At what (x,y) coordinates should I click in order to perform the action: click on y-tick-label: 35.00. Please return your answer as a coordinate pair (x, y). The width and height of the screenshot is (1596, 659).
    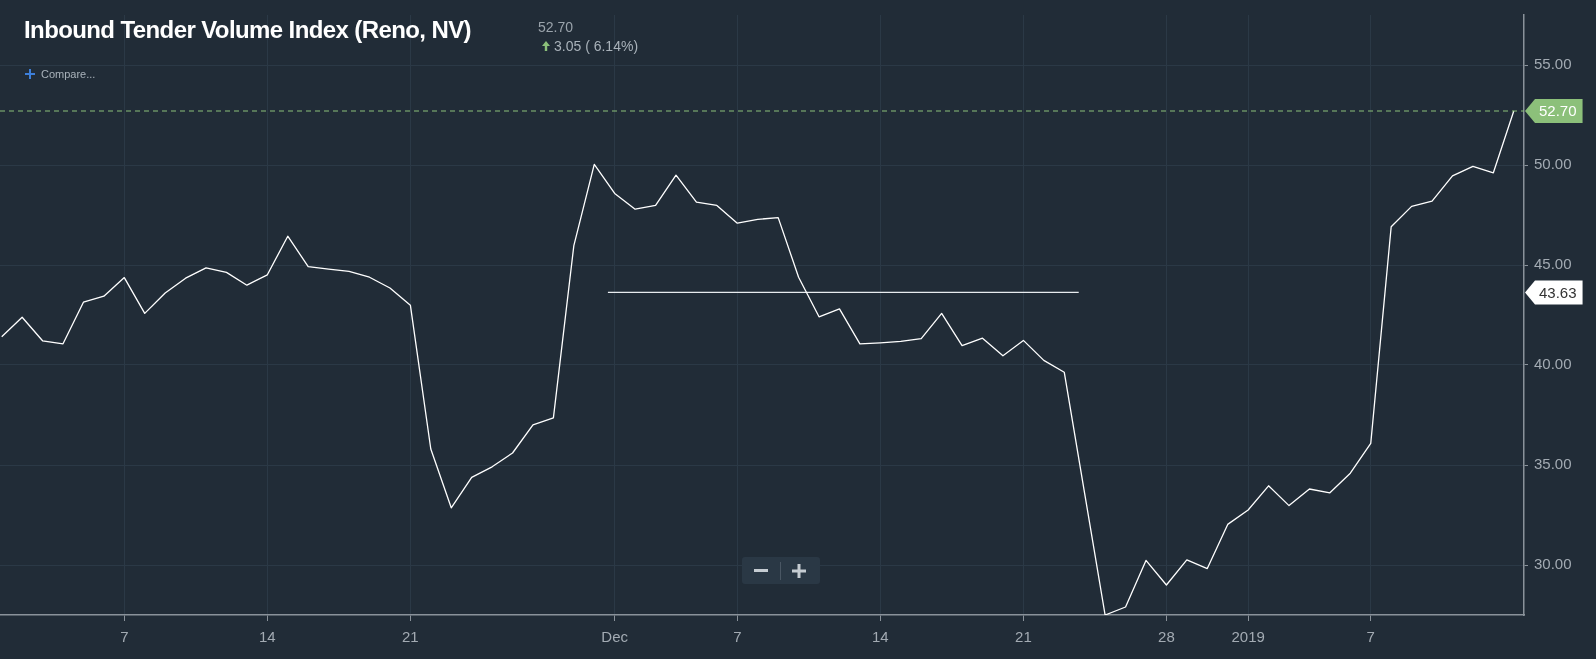
    Looking at the image, I should click on (1553, 464).